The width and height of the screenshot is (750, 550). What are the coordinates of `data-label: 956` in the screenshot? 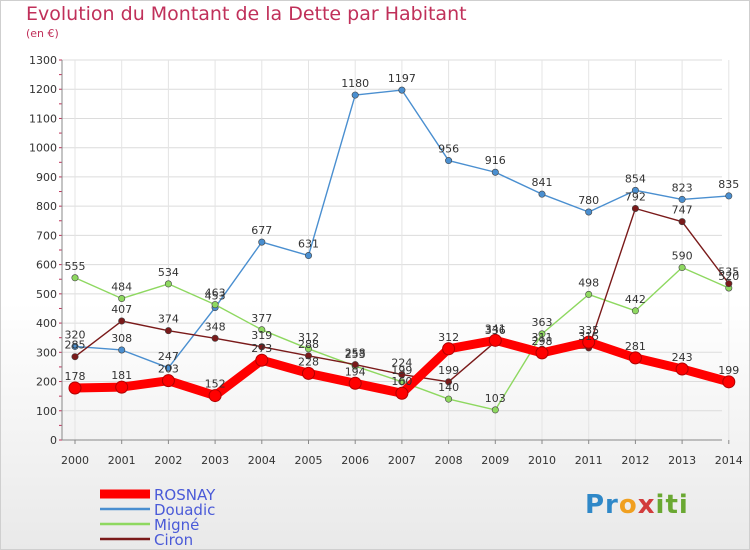 It's located at (448, 149).